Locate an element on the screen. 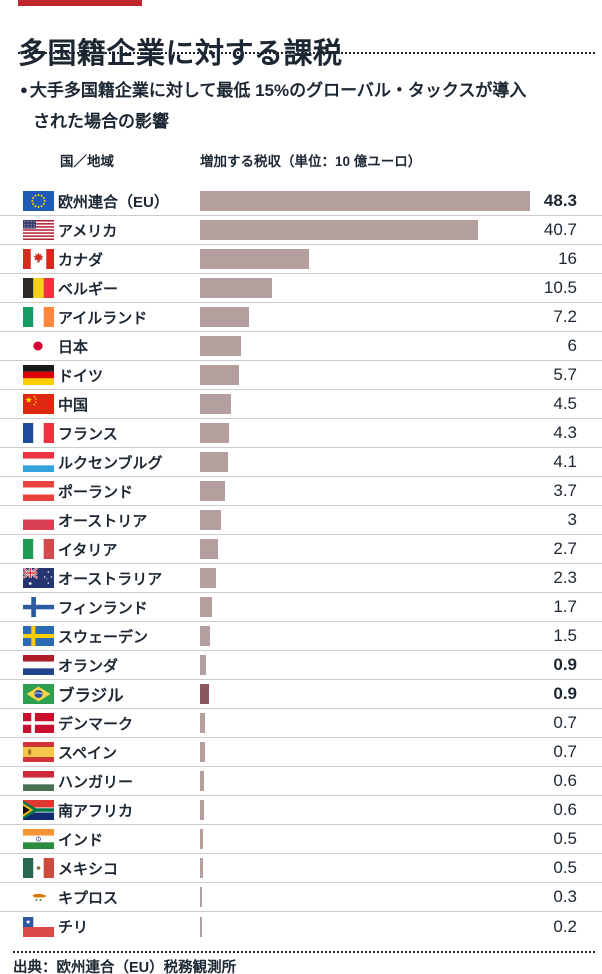 The image size is (602, 974). table-row: オーストラリア 2.3 is located at coordinates (301, 578).